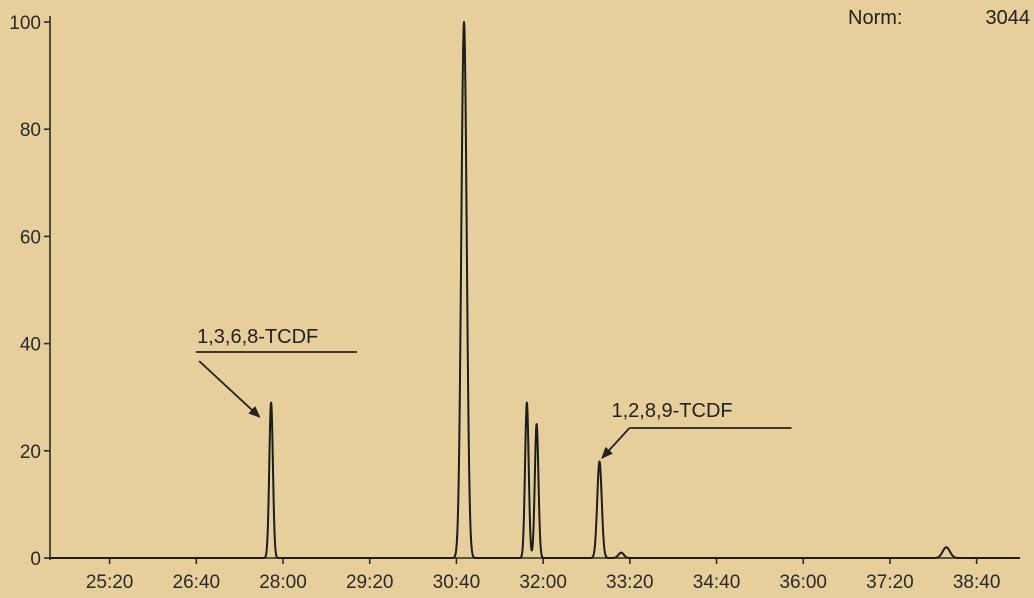 The height and width of the screenshot is (598, 1034). I want to click on x-tick-label: 25:20, so click(110, 582).